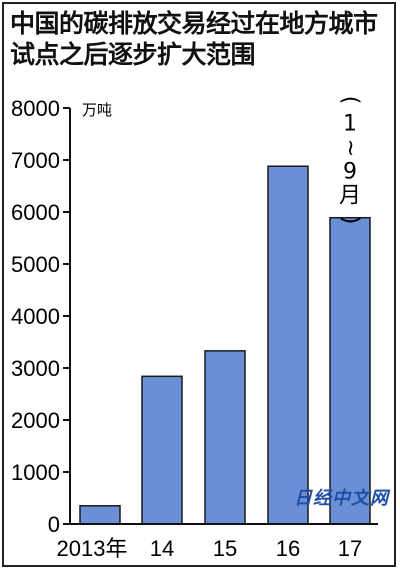  Describe the element at coordinates (350, 548) in the screenshot. I see `x-tick-label: 17` at that location.